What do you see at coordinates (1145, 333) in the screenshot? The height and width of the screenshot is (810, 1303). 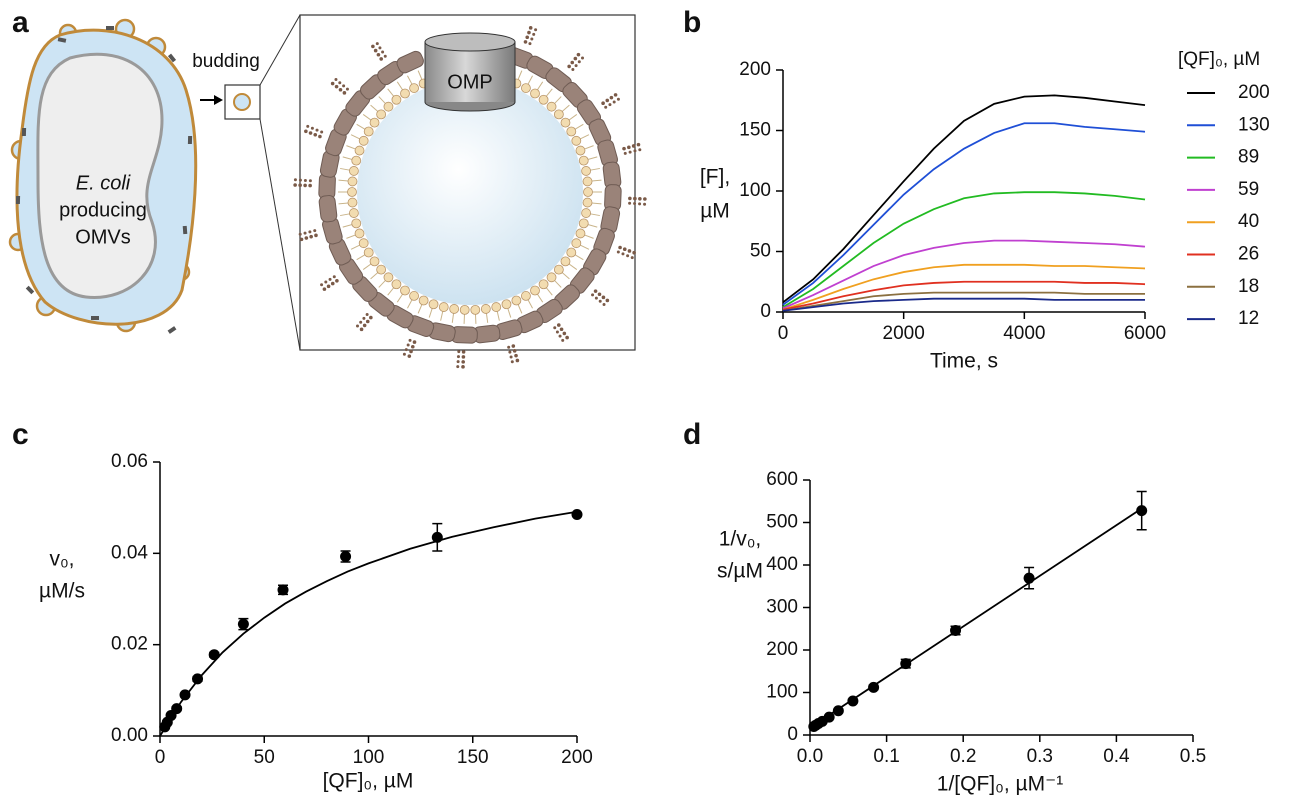 I see `x-tick-label: 6000` at bounding box center [1145, 333].